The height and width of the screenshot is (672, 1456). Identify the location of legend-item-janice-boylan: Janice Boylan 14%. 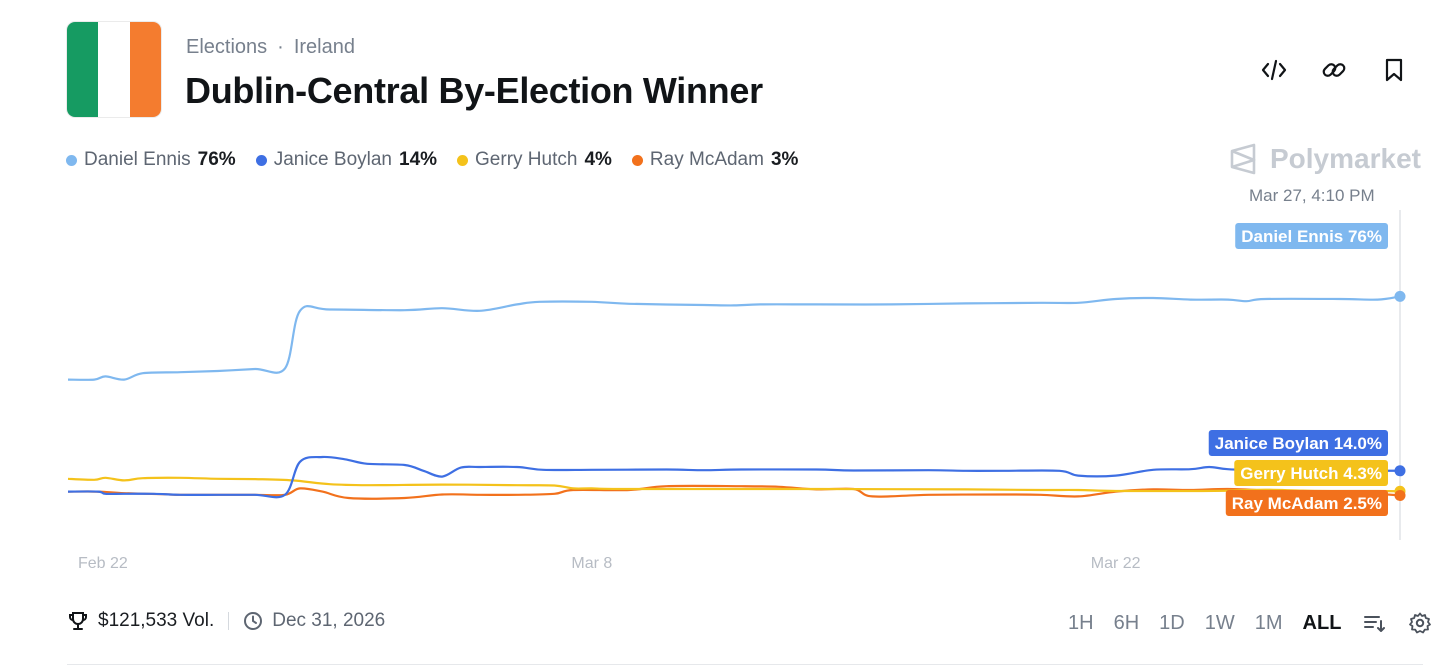
(346, 160).